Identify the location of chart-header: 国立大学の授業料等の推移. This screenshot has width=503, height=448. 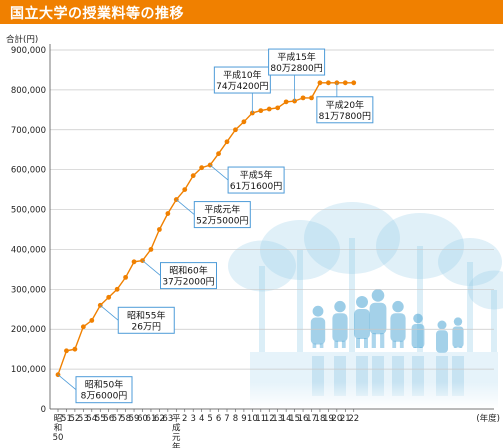
(251, 12).